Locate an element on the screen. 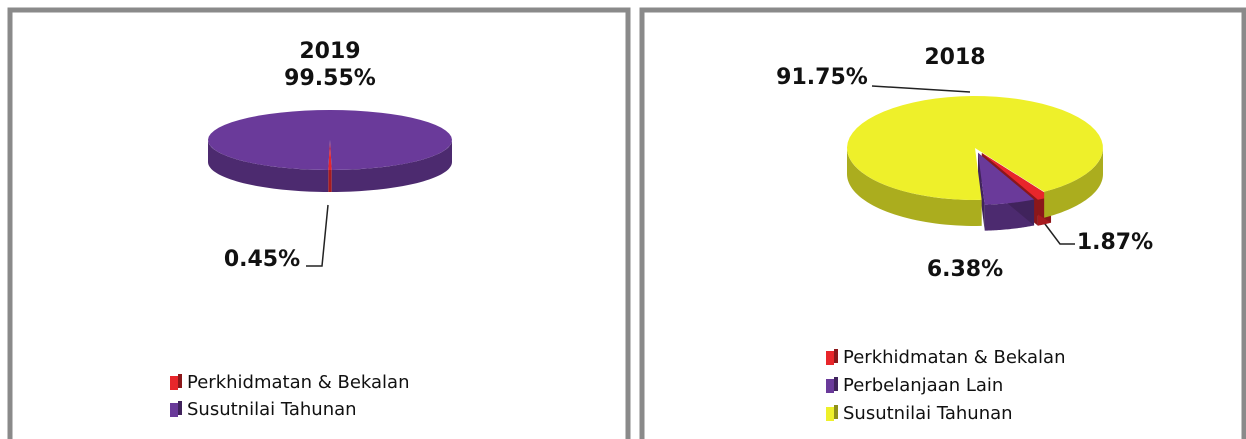 This screenshot has height=439, width=1246. data-label: 99.55% is located at coordinates (330, 78).